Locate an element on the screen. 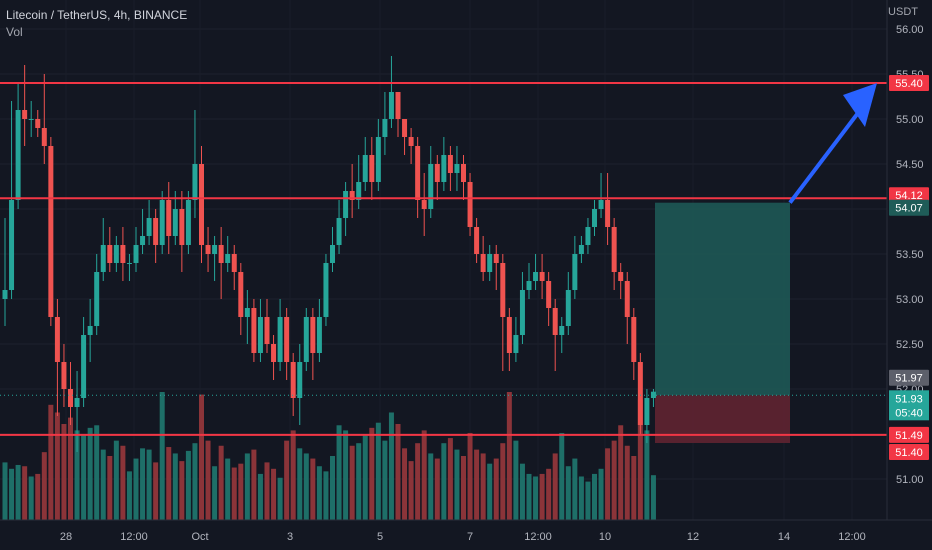 The image size is (932, 550). time-axis: 28 12:00 Oct 3 5 7 12:00 10 12 14 12:00 is located at coordinates (466, 531).